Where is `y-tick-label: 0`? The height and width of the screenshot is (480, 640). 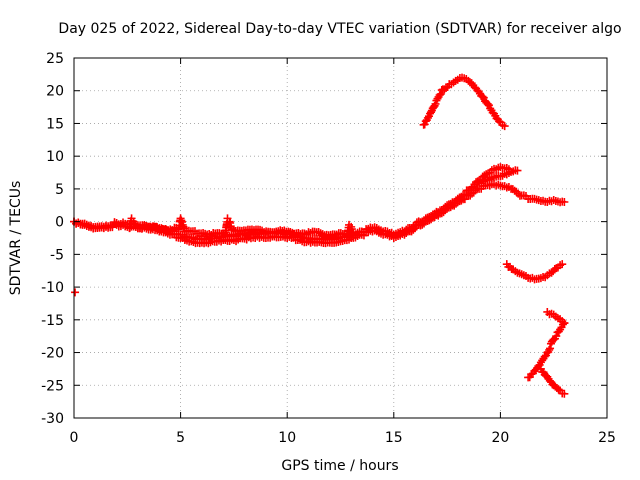 y-tick-label: 0 is located at coordinates (59, 223).